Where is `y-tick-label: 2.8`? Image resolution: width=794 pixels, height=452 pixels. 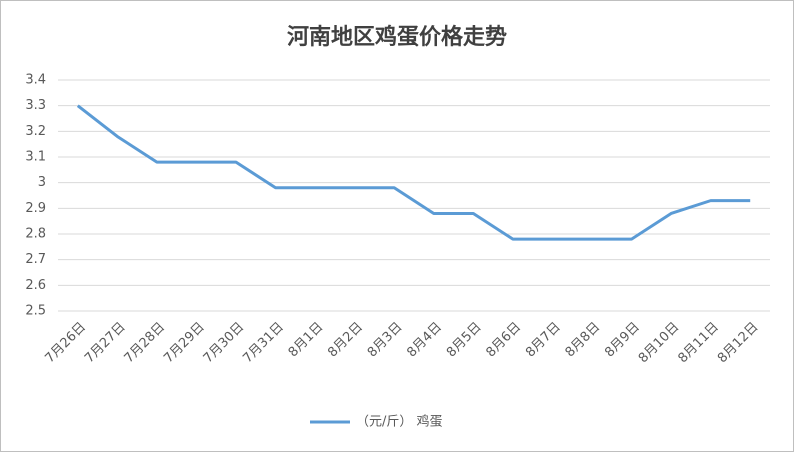 y-tick-label: 2.8 is located at coordinates (35, 234).